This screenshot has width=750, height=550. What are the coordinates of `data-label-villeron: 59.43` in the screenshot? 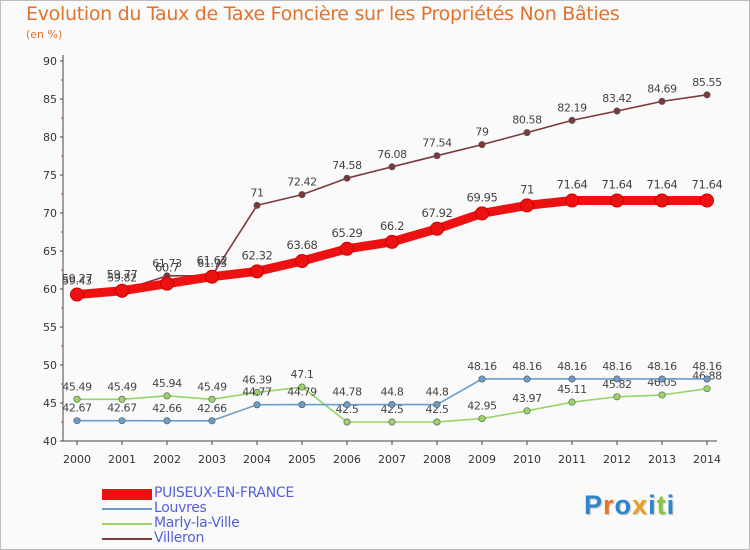 It's located at (77, 280).